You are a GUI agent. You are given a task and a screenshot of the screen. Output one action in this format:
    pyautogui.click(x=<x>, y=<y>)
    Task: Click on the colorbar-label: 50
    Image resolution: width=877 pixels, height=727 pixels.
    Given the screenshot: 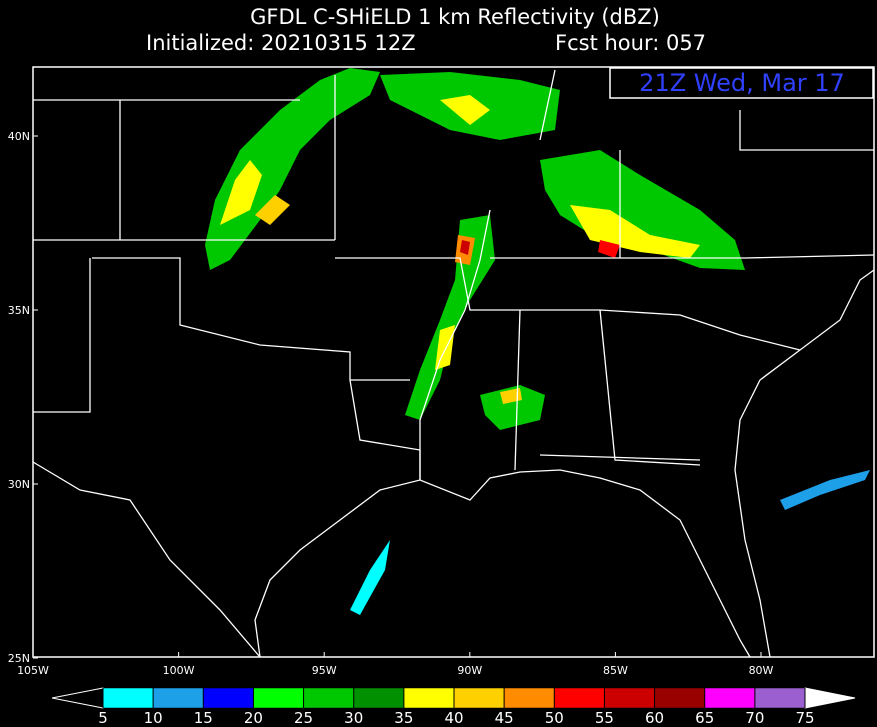 What is the action you would take?
    pyautogui.click(x=554, y=718)
    